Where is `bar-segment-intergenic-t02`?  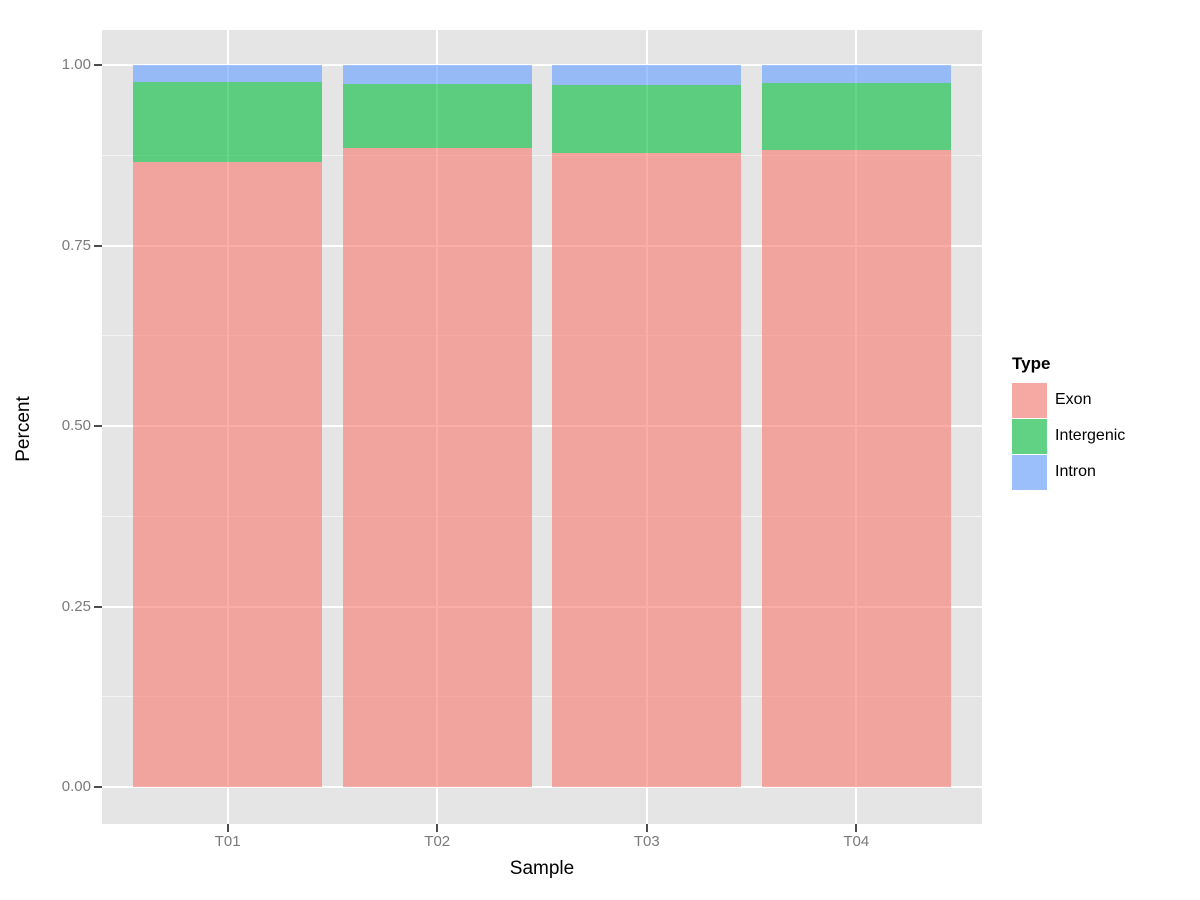
bar-segment-intergenic-t02 is located at coordinates (437, 116).